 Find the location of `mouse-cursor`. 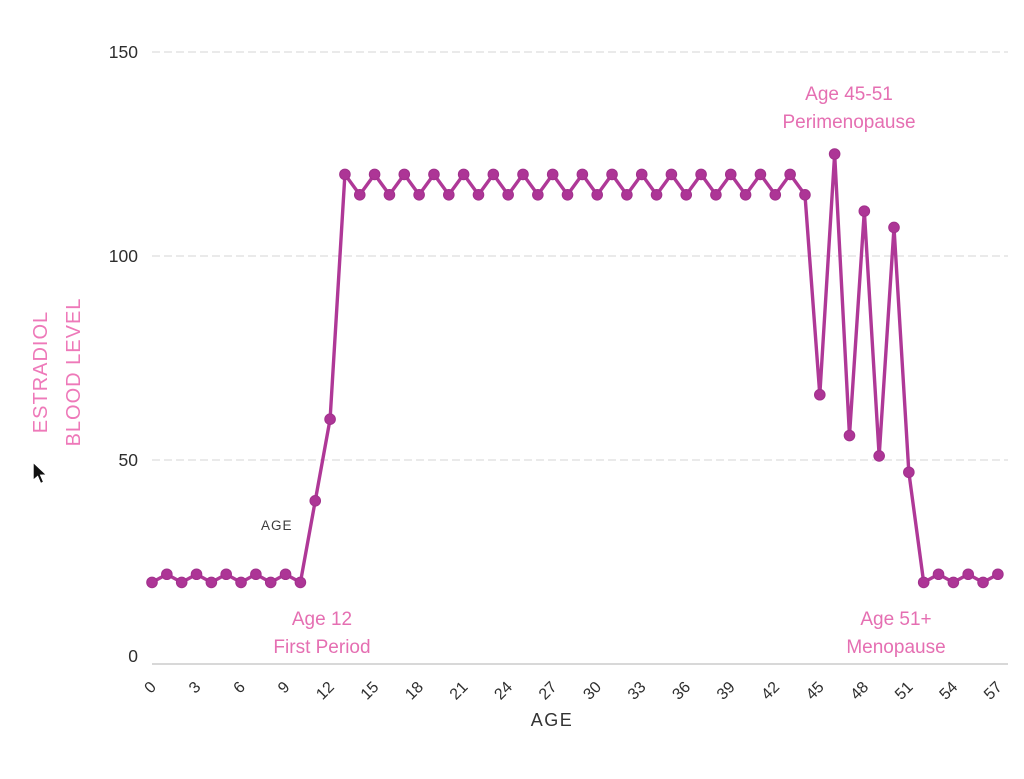

mouse-cursor is located at coordinates (40, 472).